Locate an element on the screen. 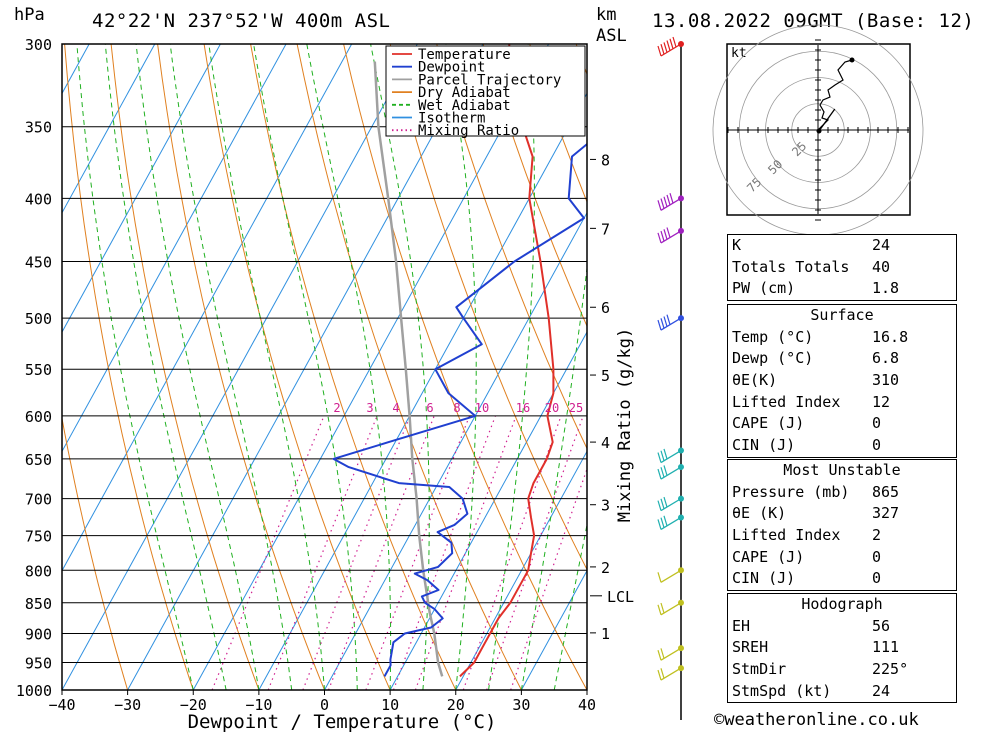 Image resolution: width=1000 pixels, height=733 pixels. pressure-tick-label: 450 is located at coordinates (38, 263).